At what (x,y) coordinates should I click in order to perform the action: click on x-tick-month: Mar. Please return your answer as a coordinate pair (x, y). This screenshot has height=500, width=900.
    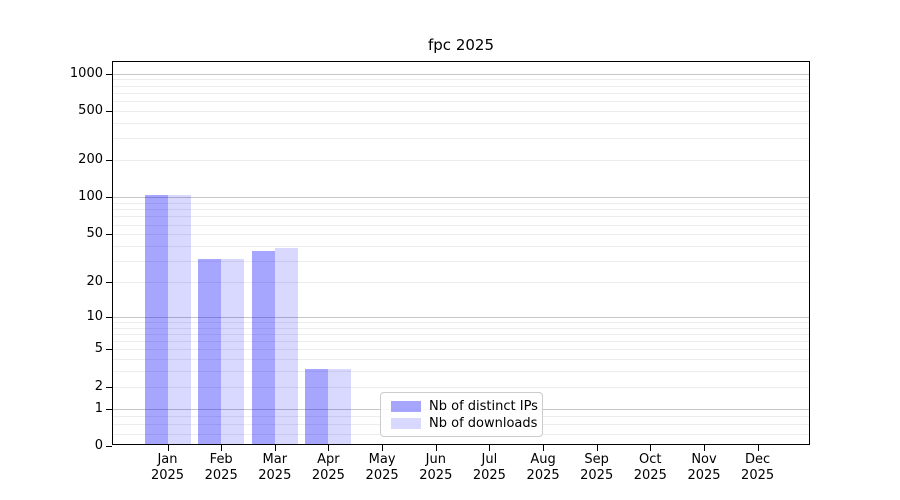
    Looking at the image, I should click on (275, 459).